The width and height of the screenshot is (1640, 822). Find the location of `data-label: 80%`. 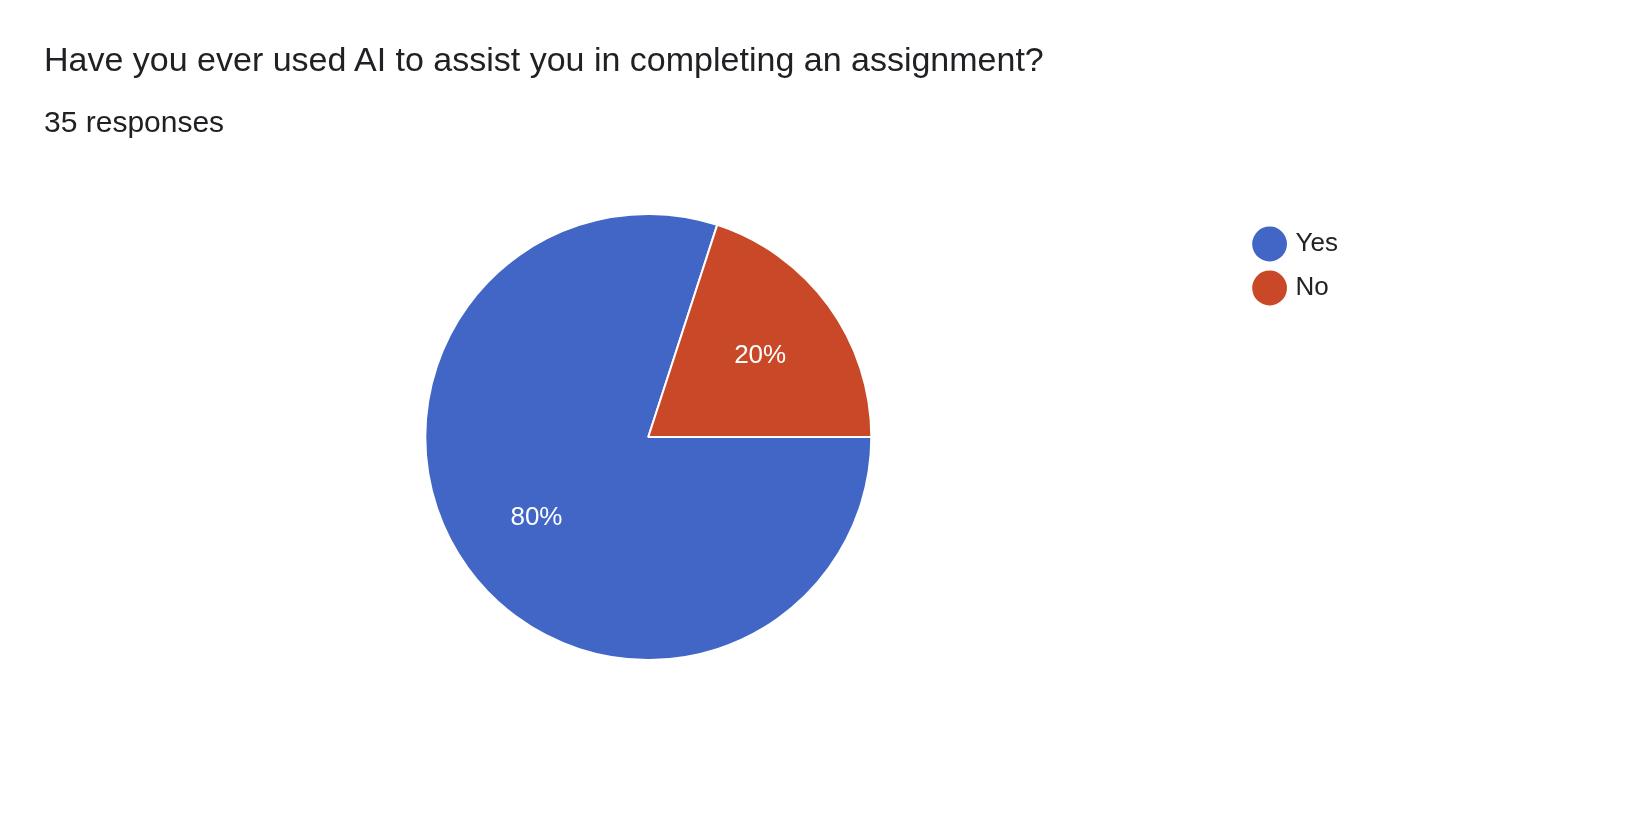

data-label: 80% is located at coordinates (536, 516).